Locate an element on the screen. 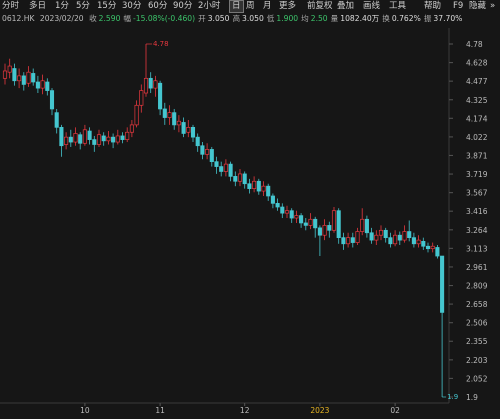 This screenshot has height=419, width=500. field-label: 量 is located at coordinates (334, 18).